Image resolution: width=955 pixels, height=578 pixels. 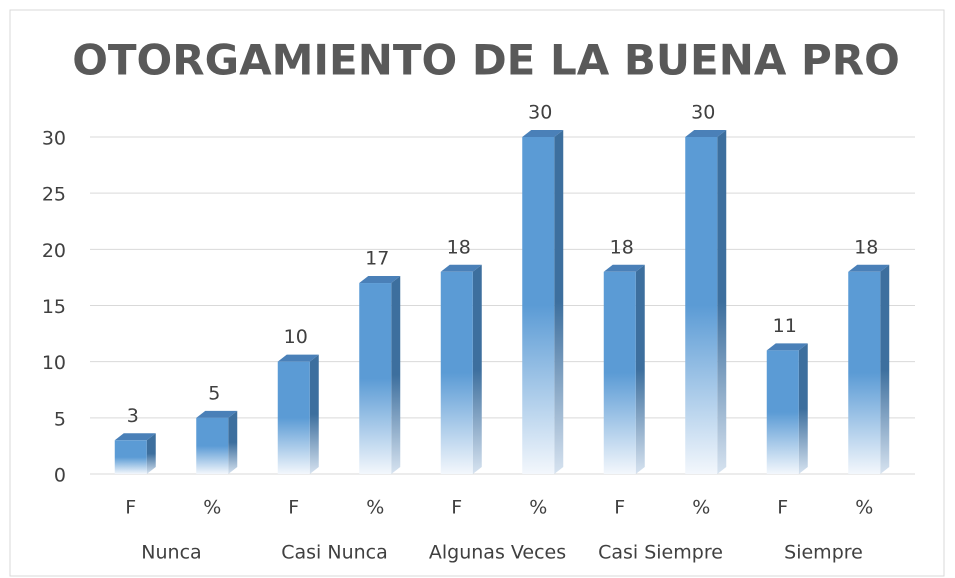 I want to click on data-label: 3, so click(x=133, y=416).